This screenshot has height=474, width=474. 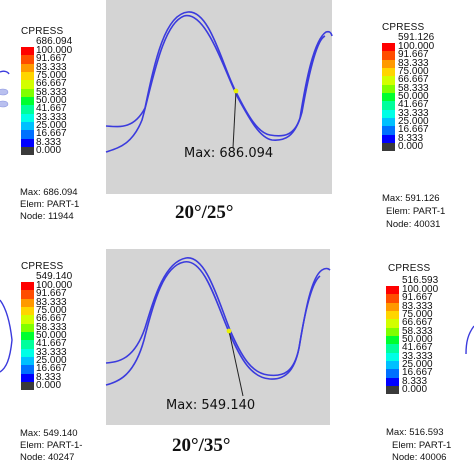 I want to click on scale-level-label: 58.333, so click(x=51, y=327).